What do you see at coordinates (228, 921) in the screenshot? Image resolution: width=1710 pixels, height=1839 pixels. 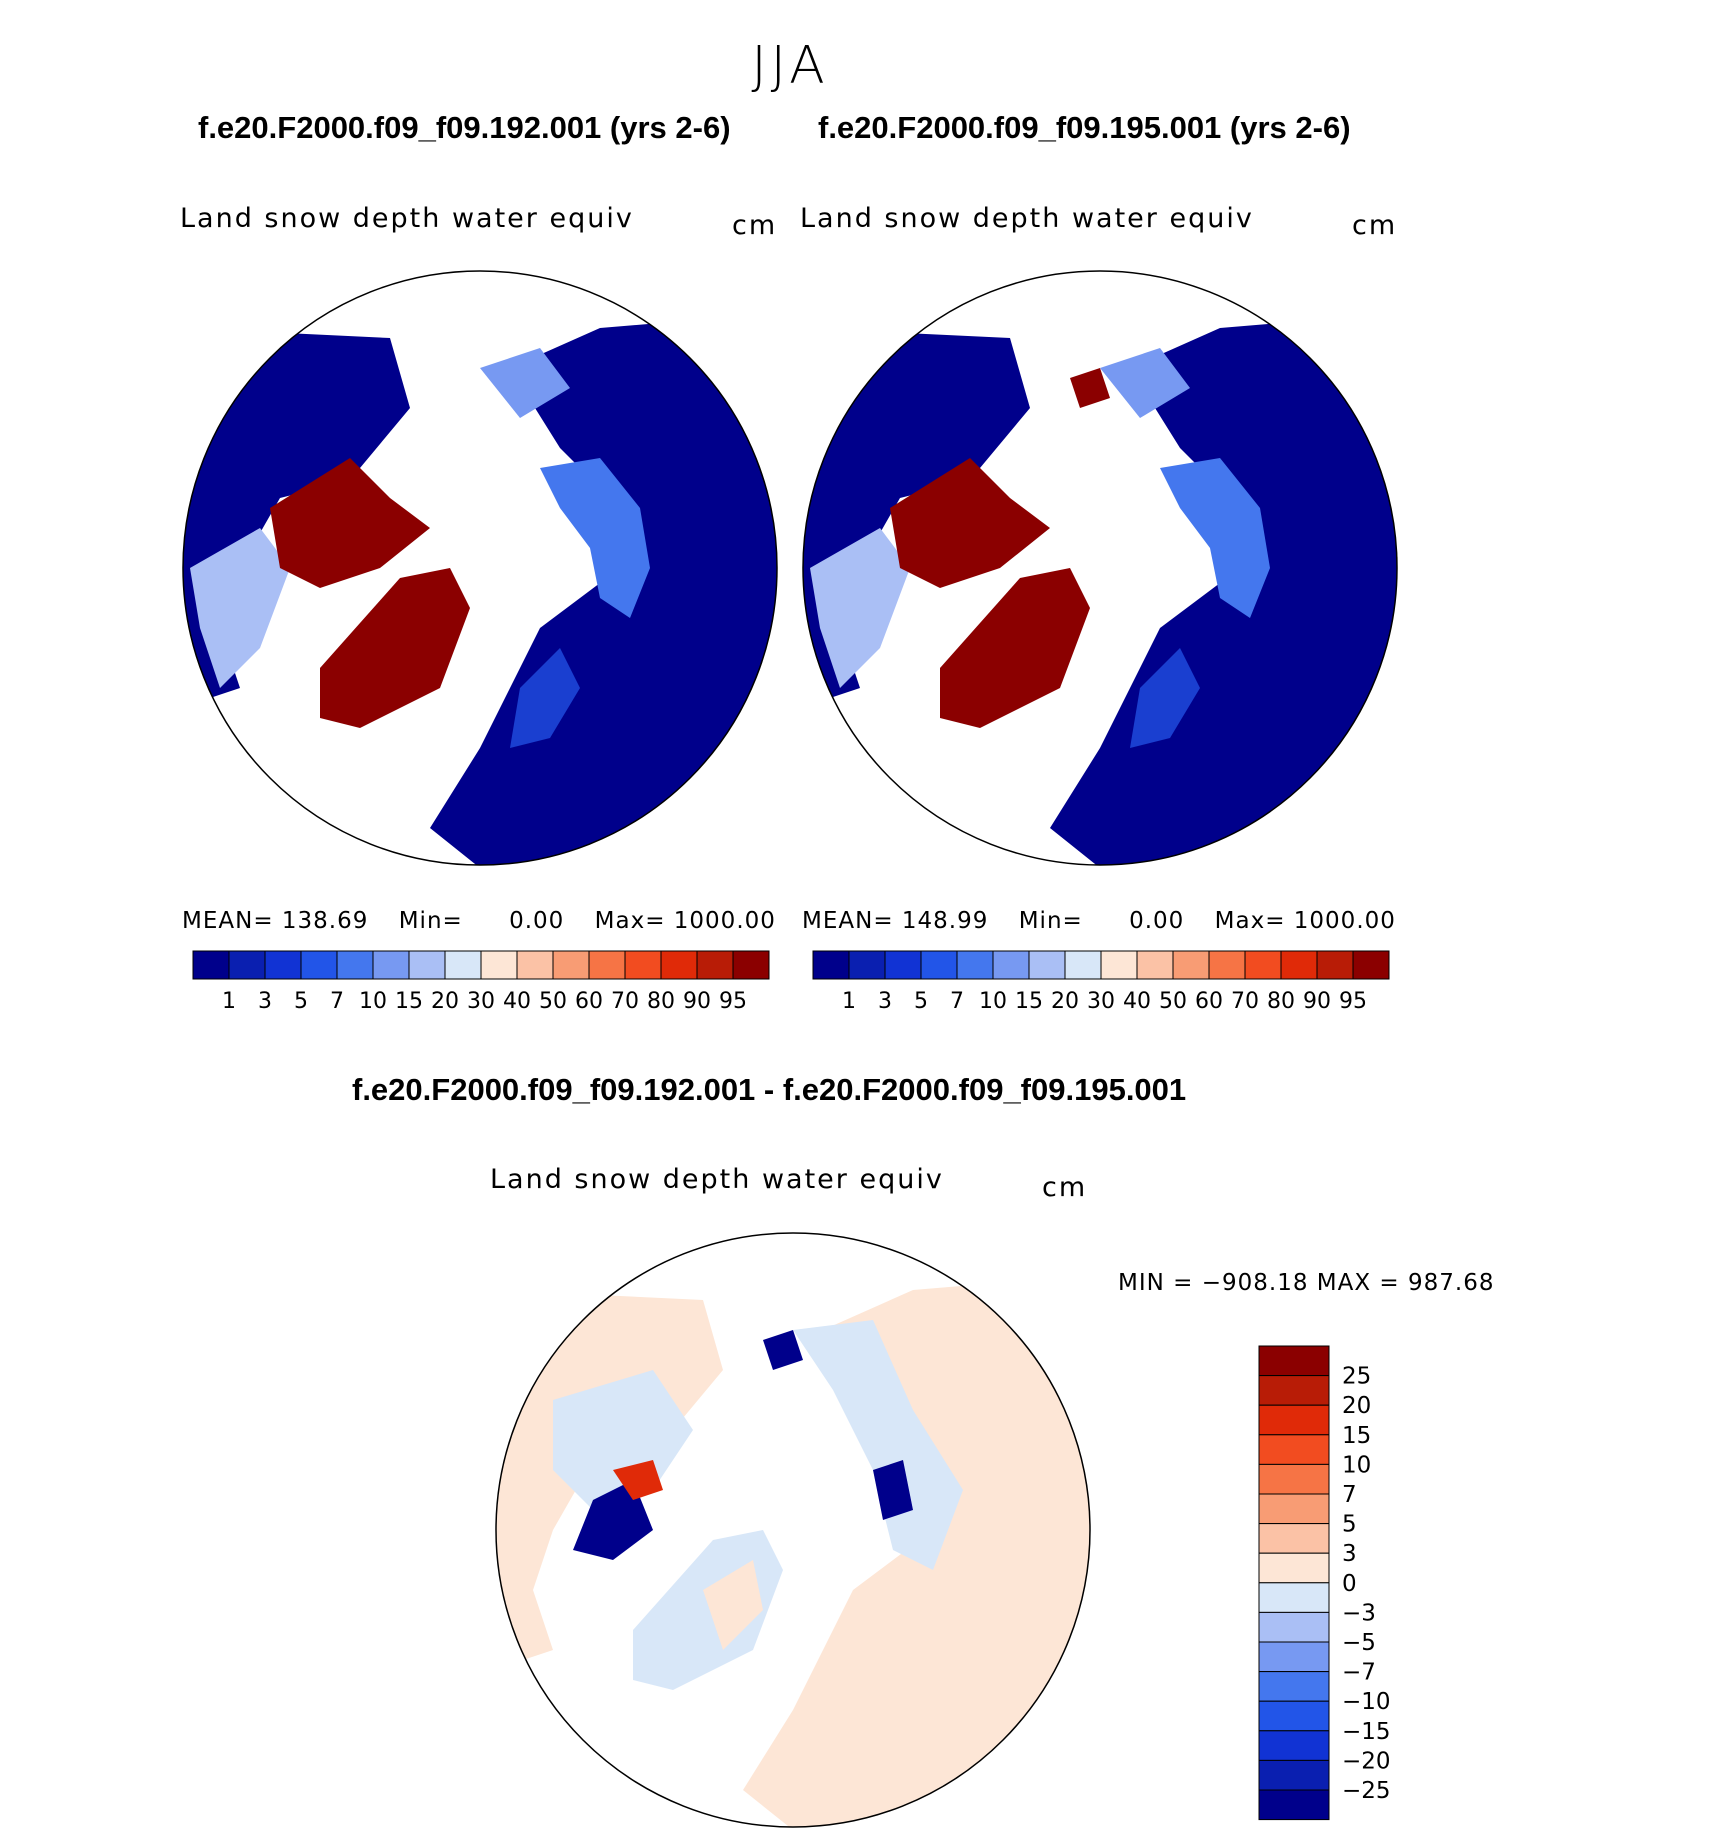 I see `panel-1-mean-label: MEAN=` at bounding box center [228, 921].